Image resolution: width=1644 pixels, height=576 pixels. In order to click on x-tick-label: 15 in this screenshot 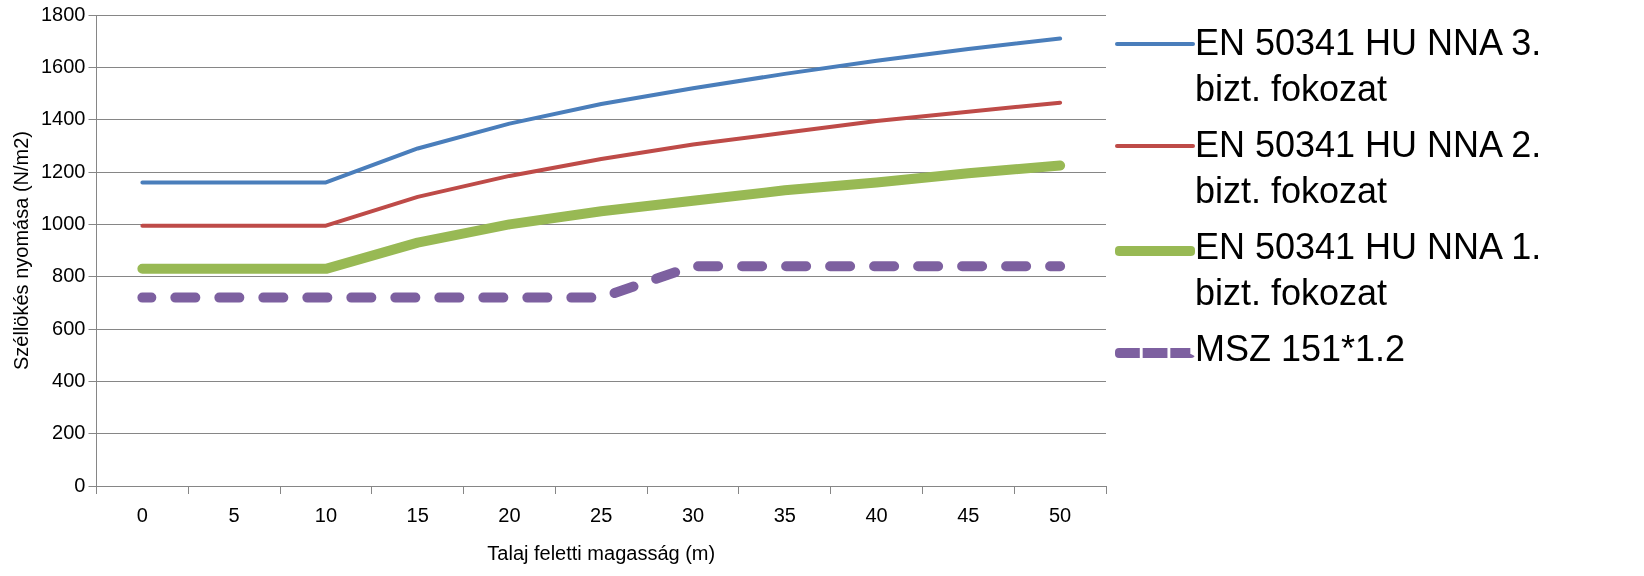, I will do `click(417, 514)`.